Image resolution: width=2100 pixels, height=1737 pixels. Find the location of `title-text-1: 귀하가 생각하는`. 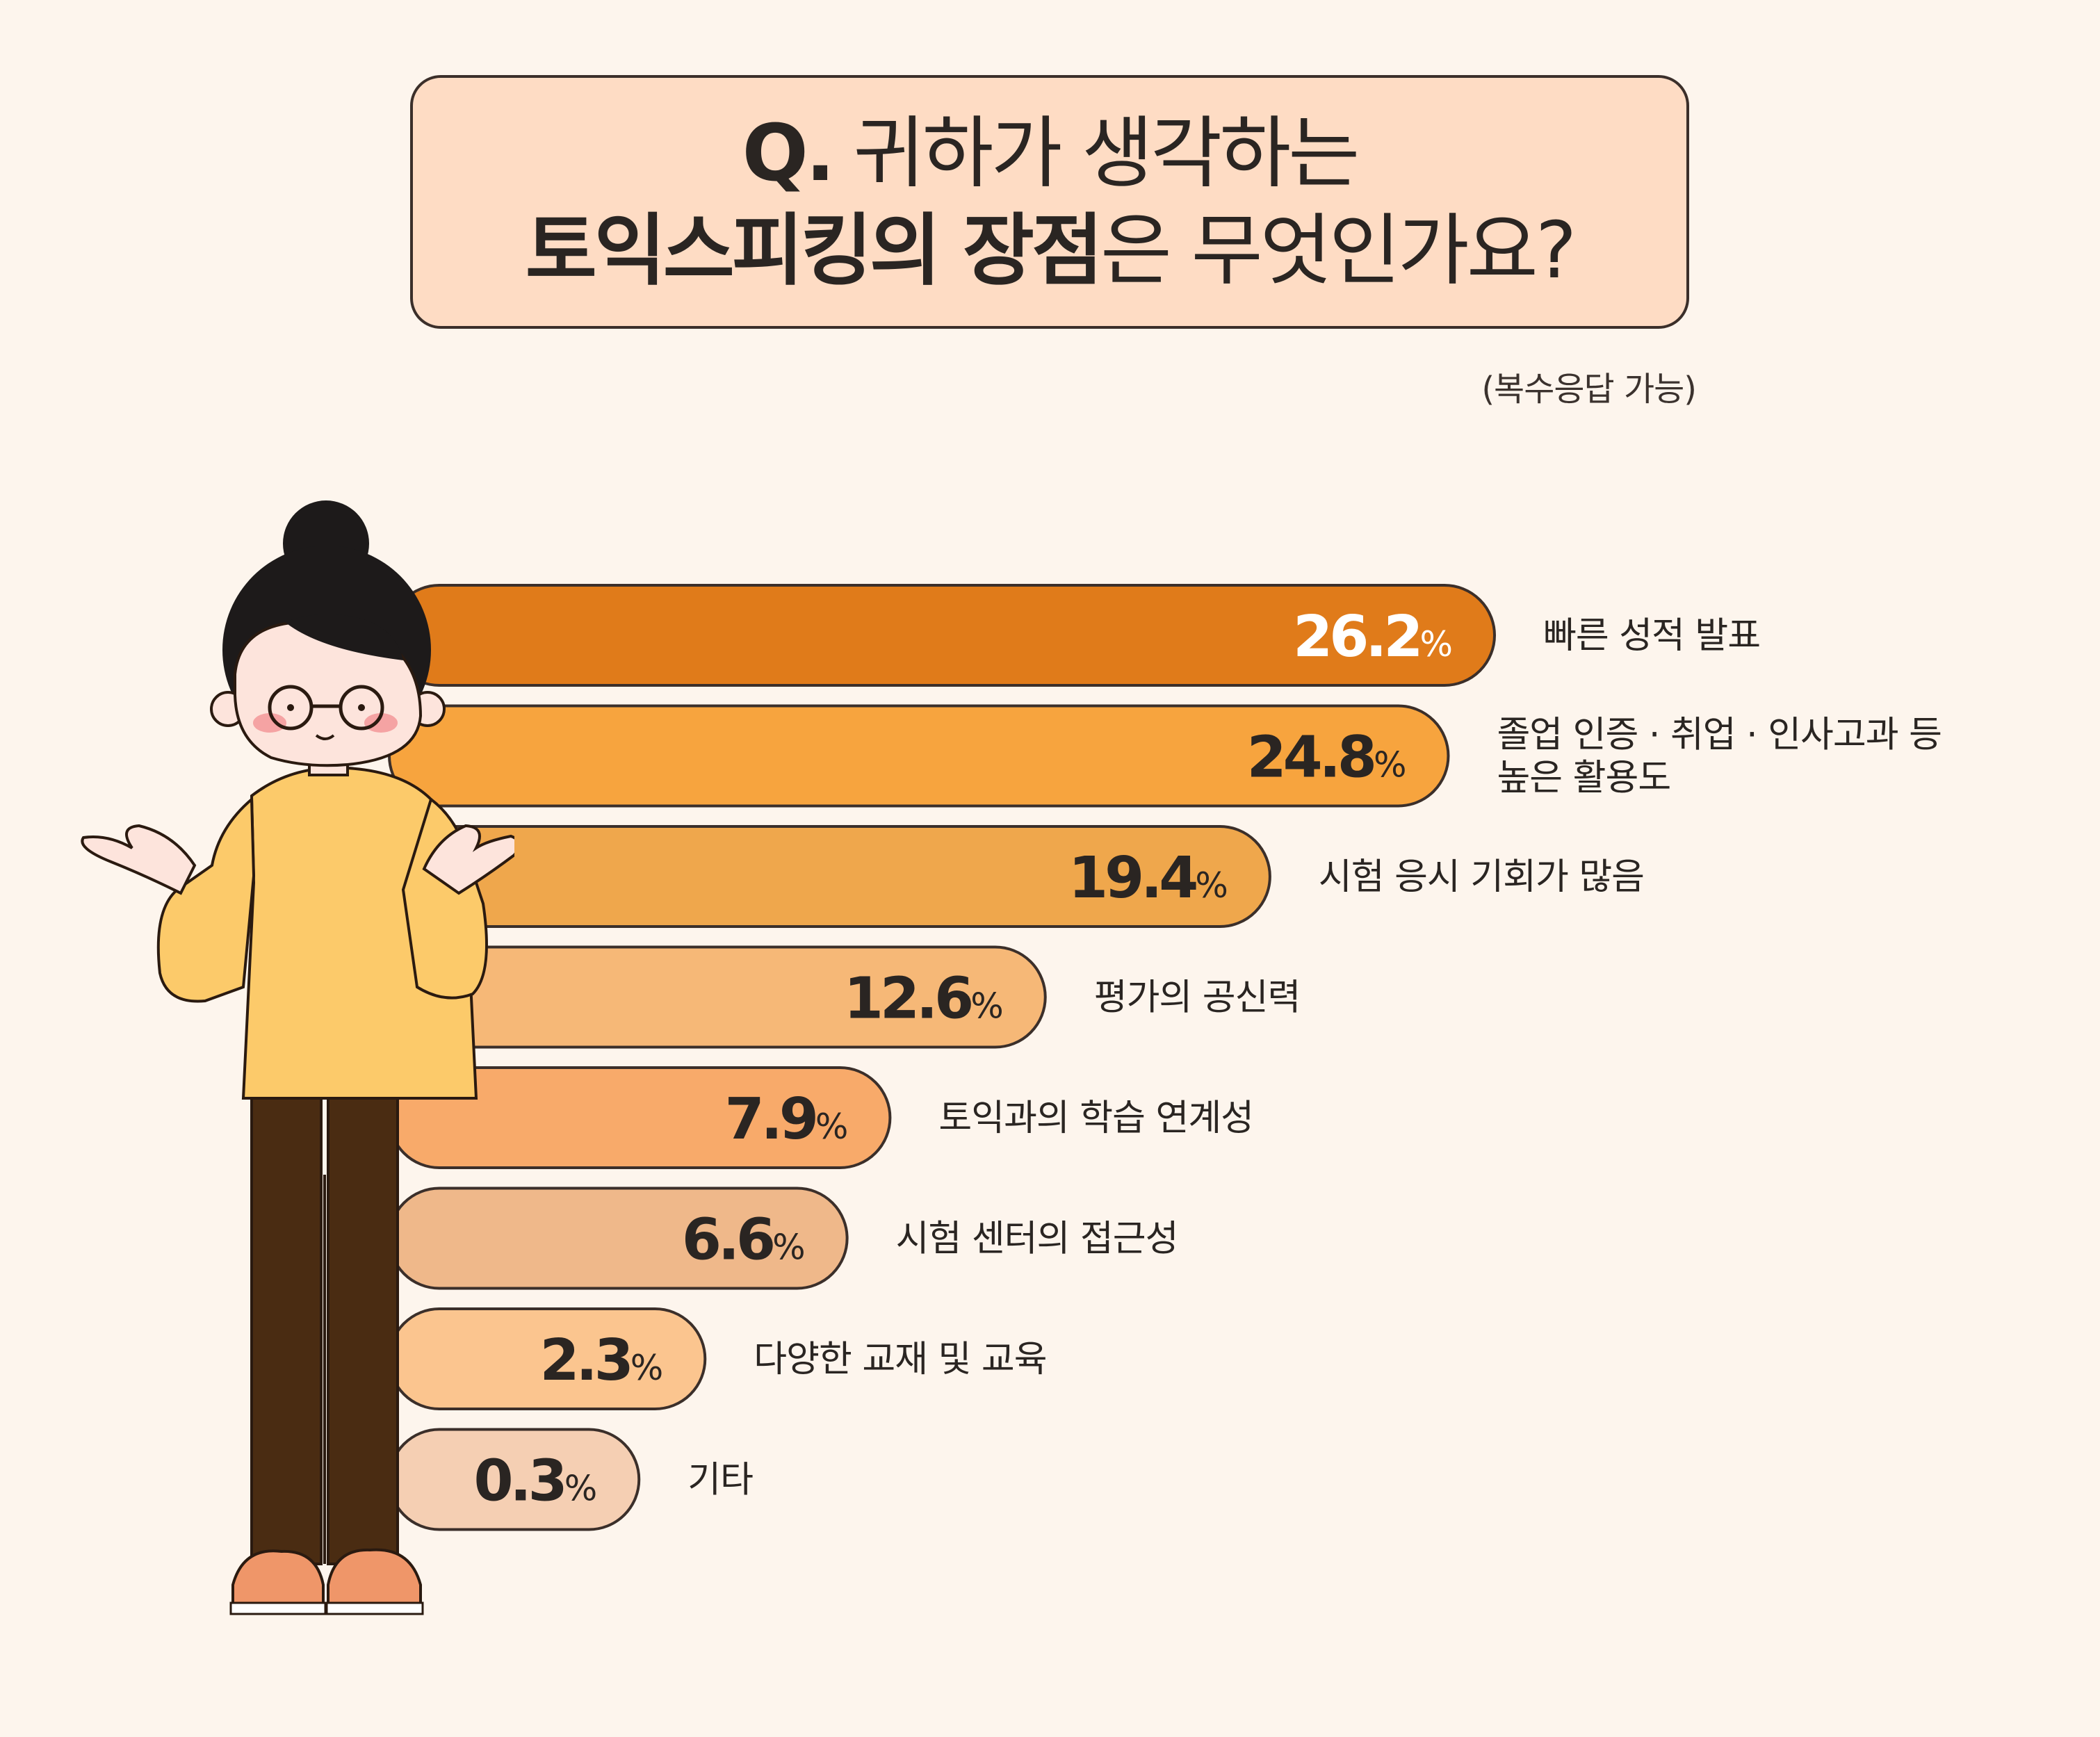

title-text-1: 귀하가 생각하는 is located at coordinates (1107, 153).